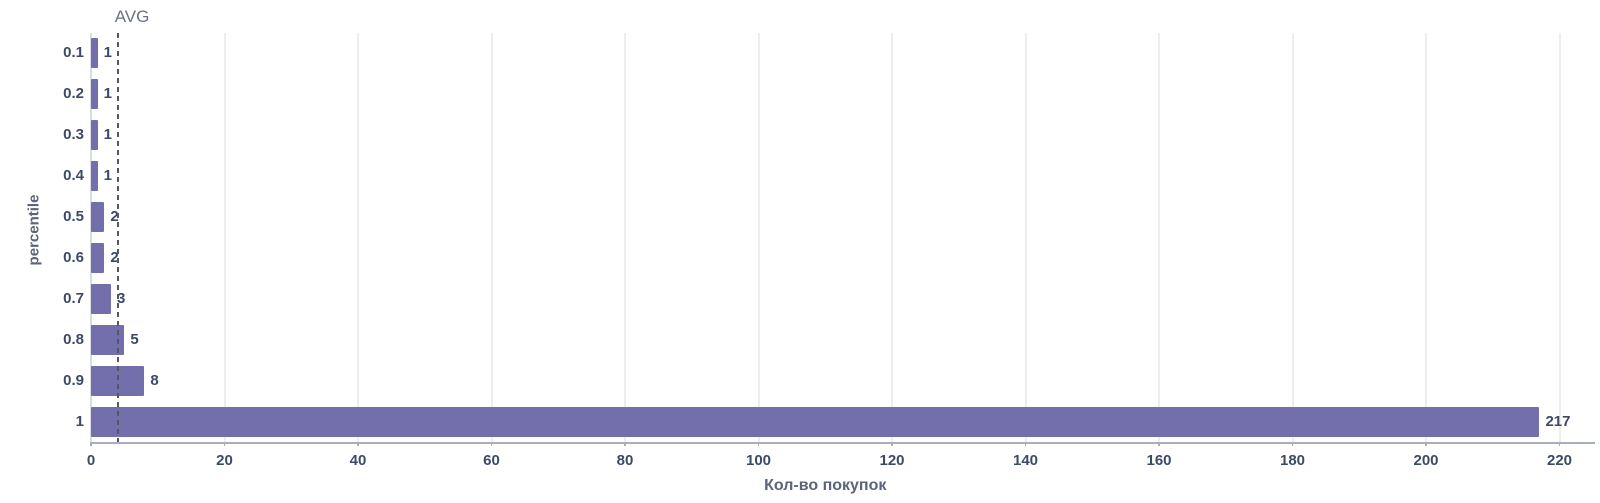  What do you see at coordinates (1558, 421) in the screenshot?
I see `bar-value-label: 217` at bounding box center [1558, 421].